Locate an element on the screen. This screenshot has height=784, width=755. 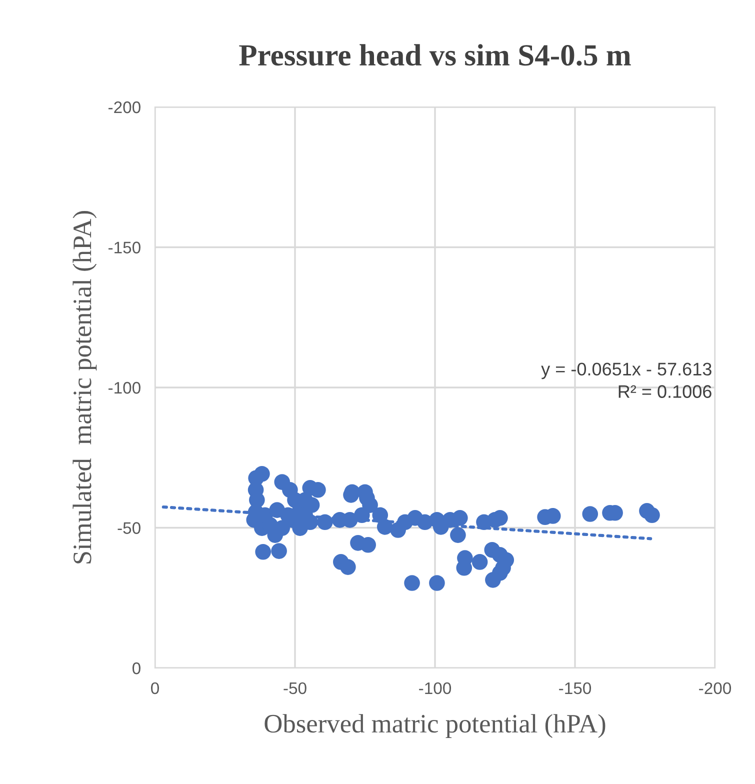
y-tick-label: -150 is located at coordinates (124, 248).